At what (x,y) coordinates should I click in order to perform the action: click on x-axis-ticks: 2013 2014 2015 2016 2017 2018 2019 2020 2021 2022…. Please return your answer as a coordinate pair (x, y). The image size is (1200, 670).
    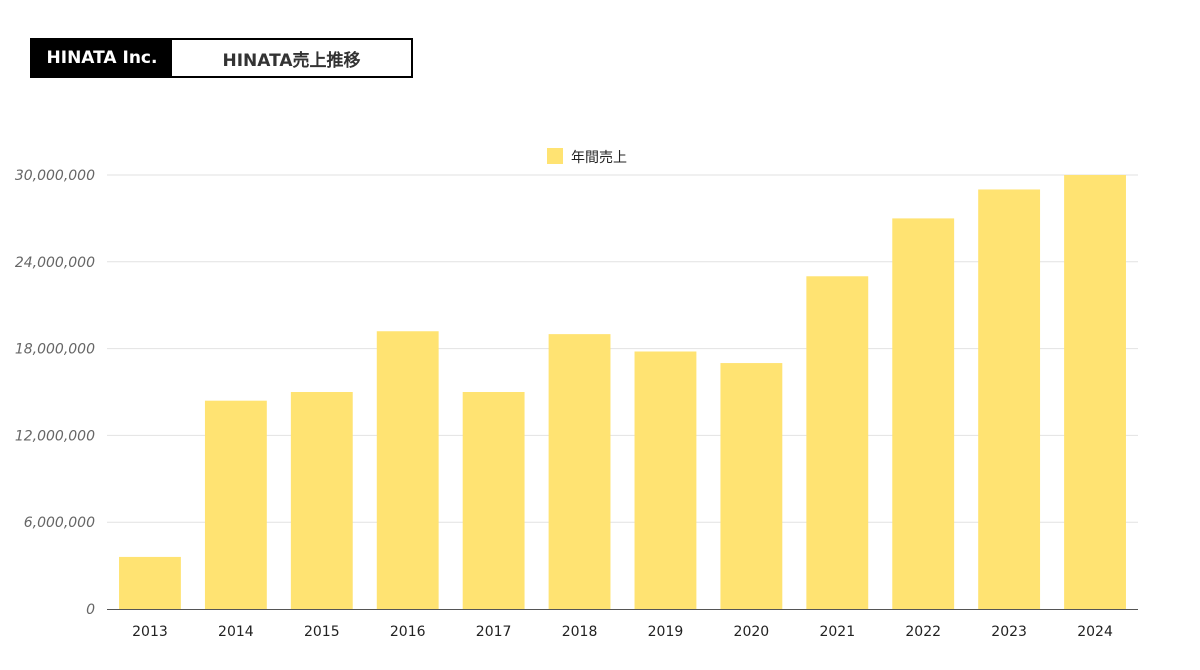
    Looking at the image, I should click on (622, 632).